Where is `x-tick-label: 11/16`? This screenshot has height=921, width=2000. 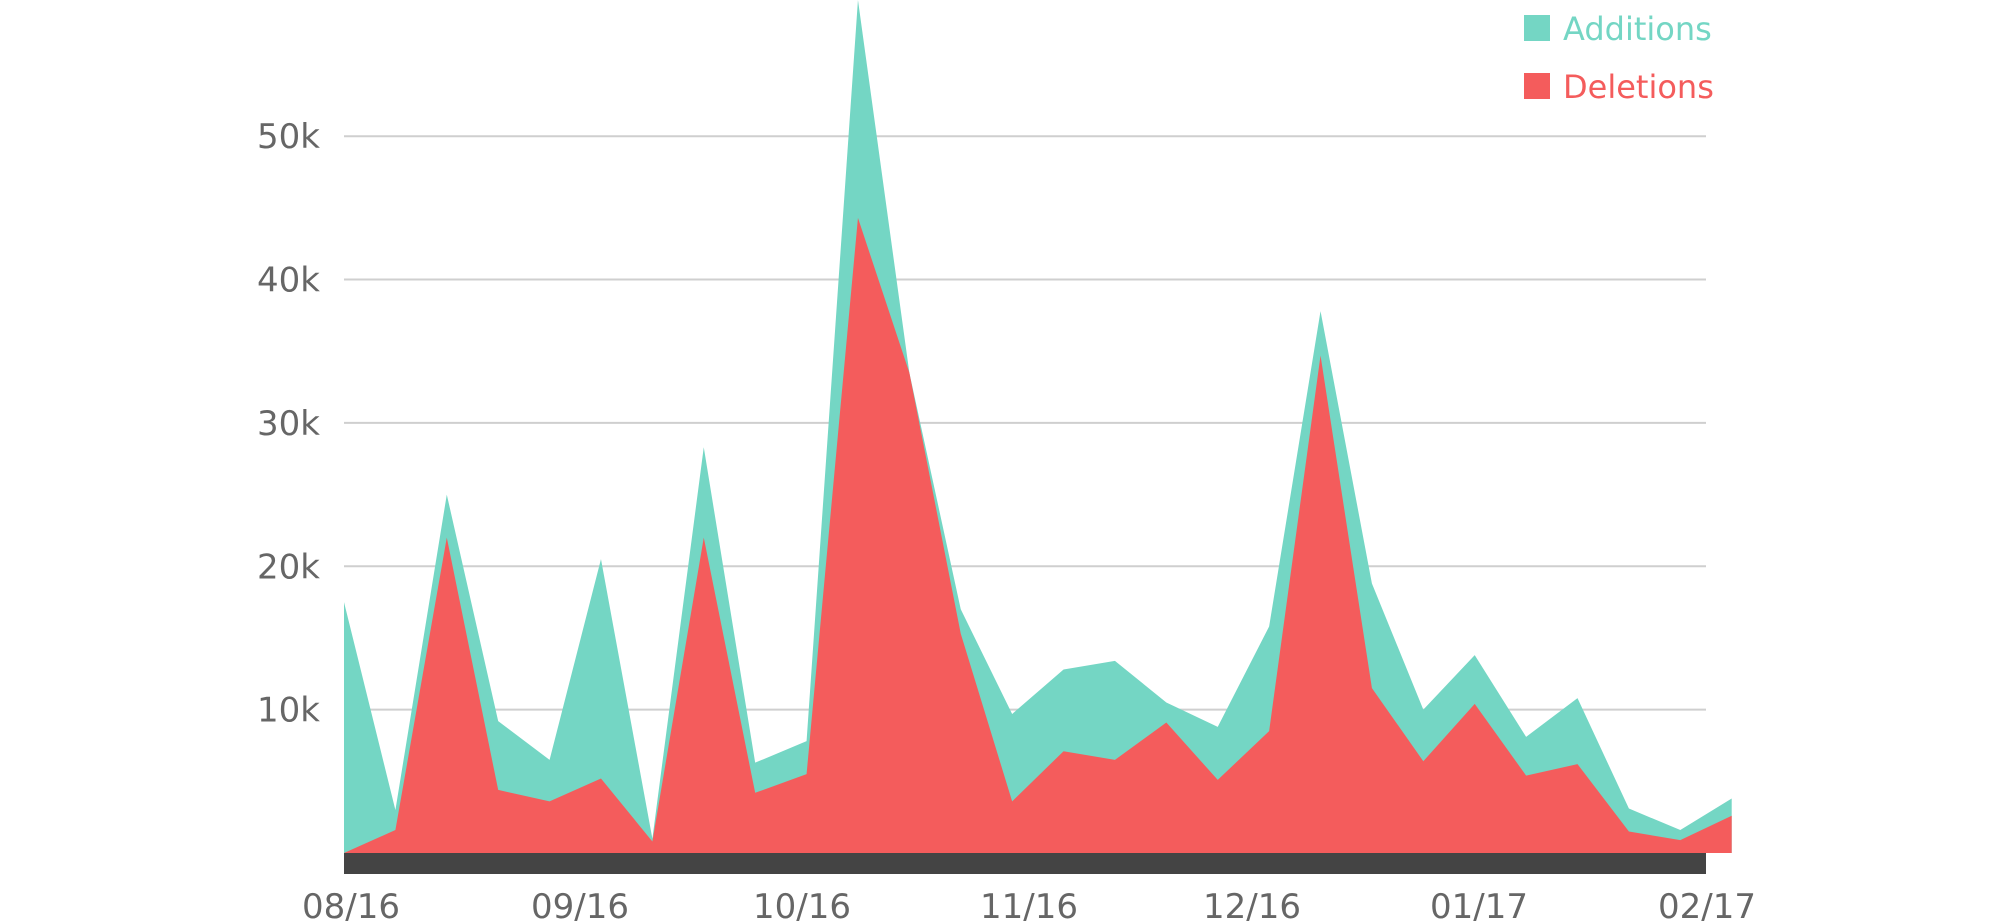
x-tick-label: 11/16 is located at coordinates (1029, 904).